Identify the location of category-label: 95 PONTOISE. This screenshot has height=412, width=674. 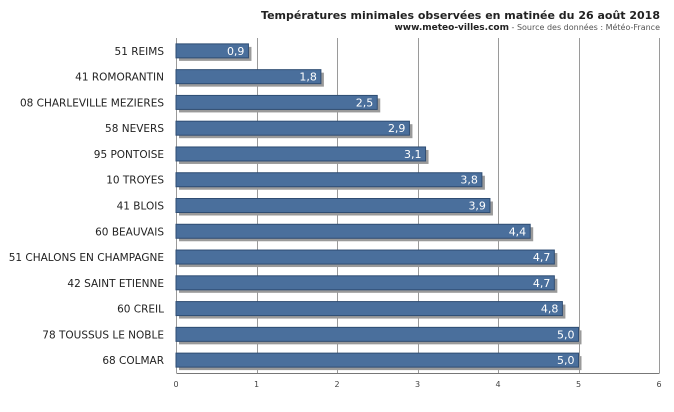
(129, 155).